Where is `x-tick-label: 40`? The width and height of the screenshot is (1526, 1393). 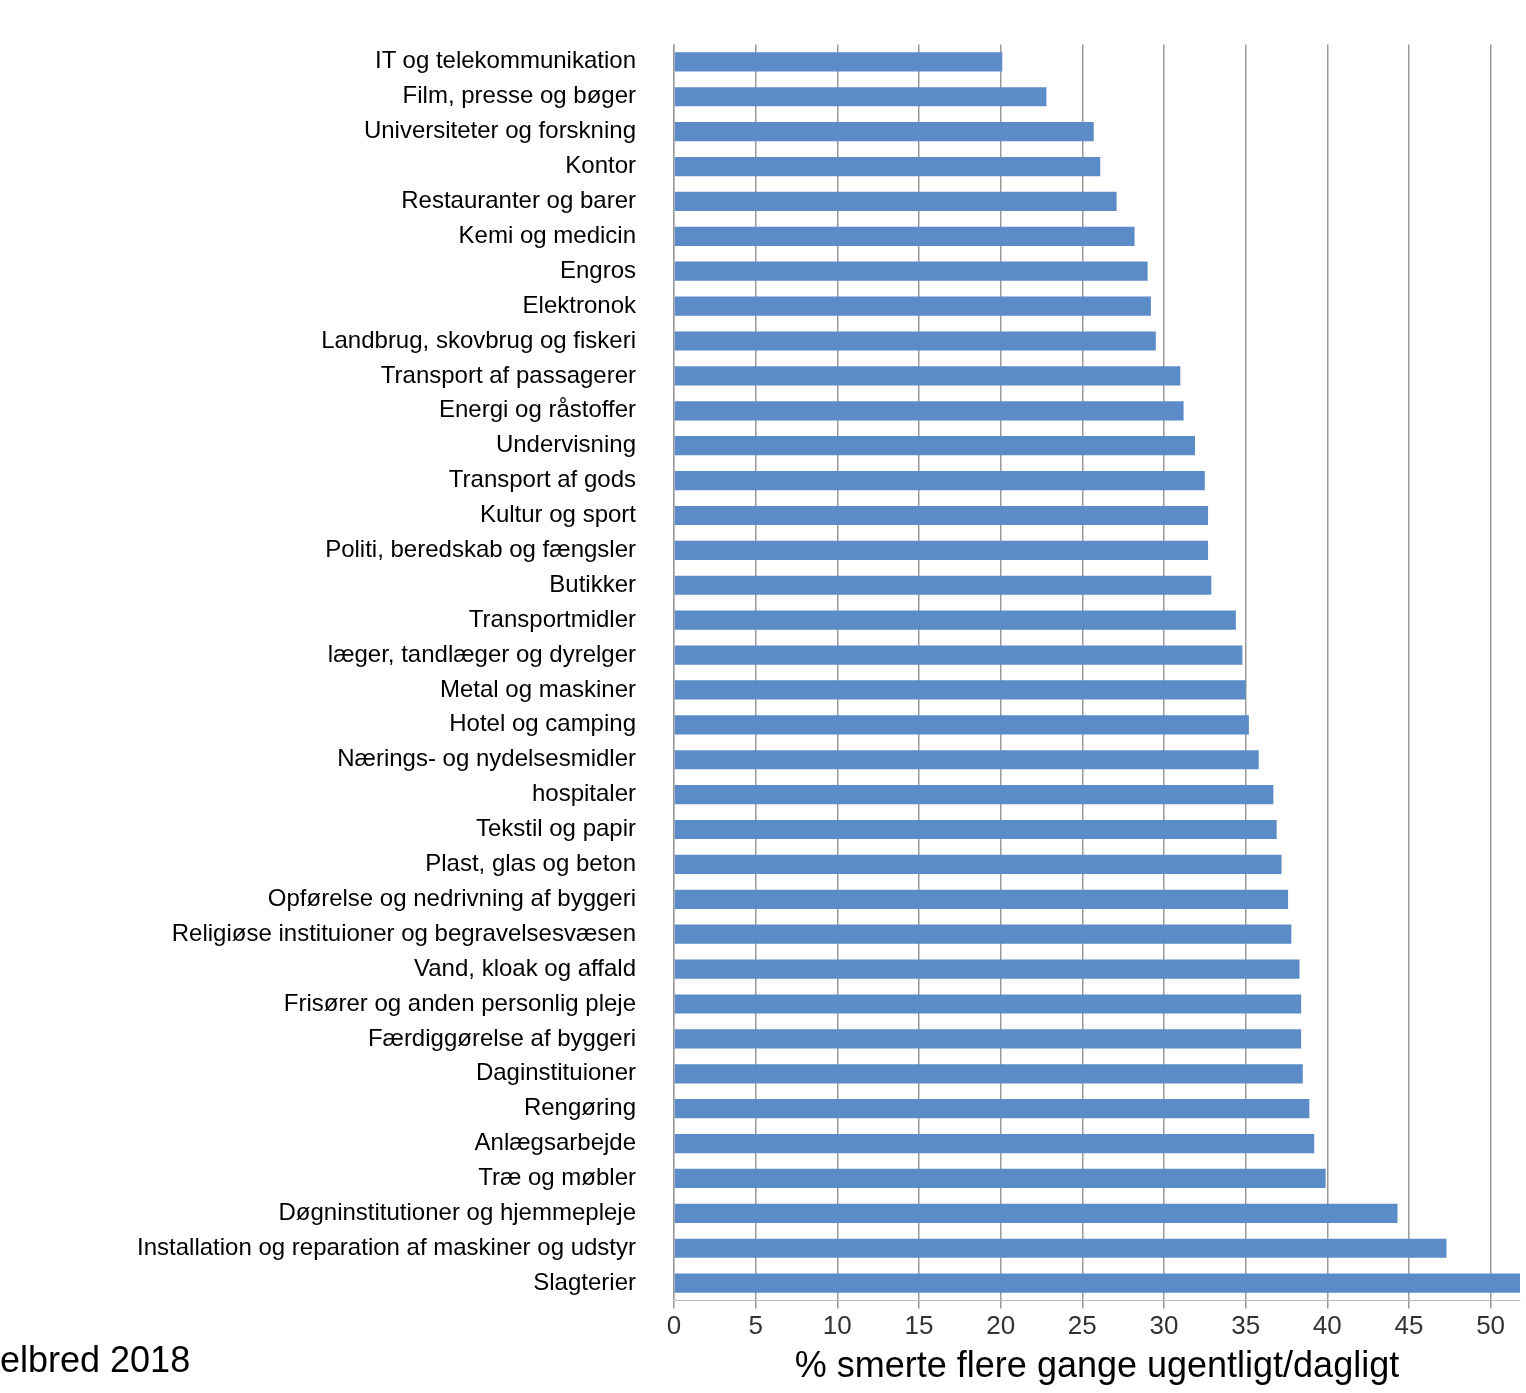 x-tick-label: 40 is located at coordinates (1327, 1325).